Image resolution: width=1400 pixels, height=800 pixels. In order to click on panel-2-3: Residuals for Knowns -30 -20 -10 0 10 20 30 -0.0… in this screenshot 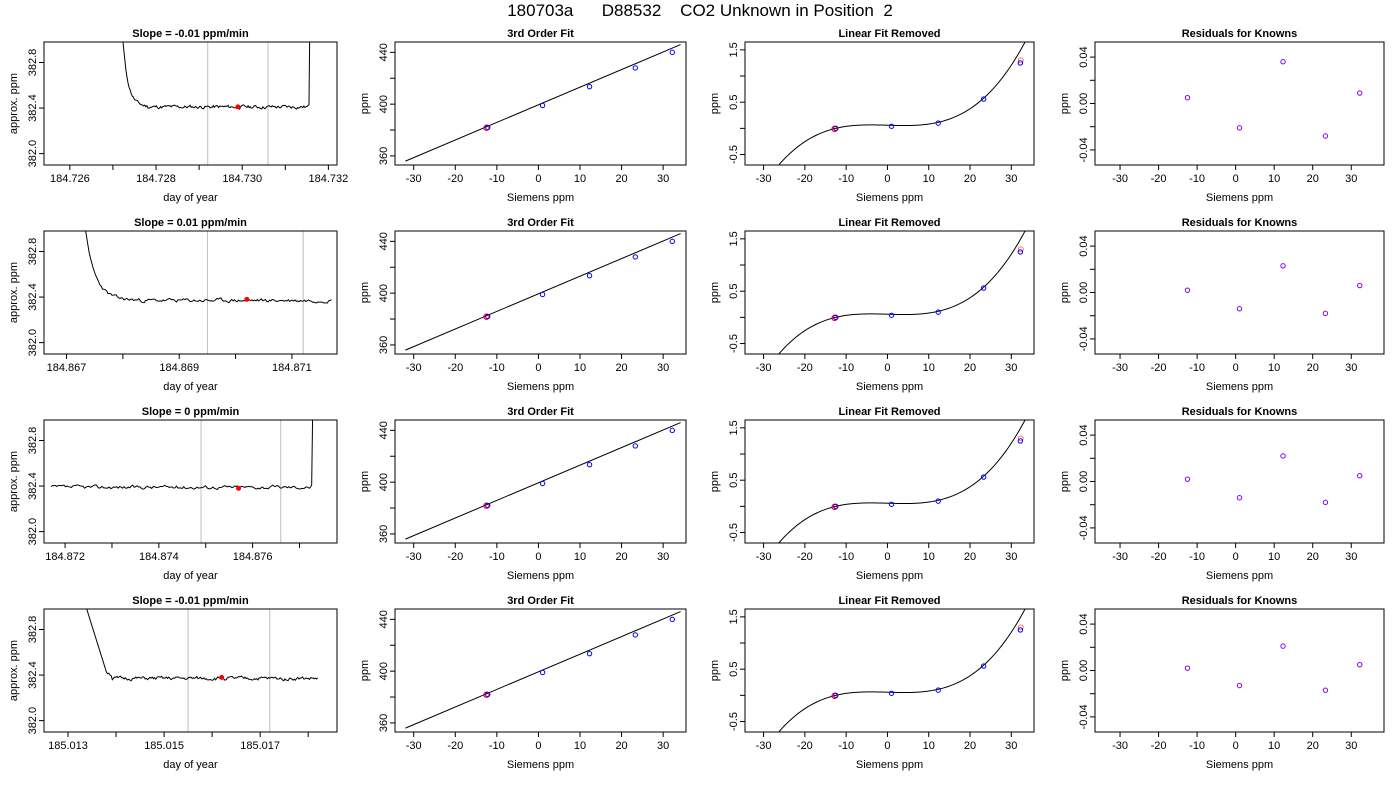, I will do `click(1222, 494)`.